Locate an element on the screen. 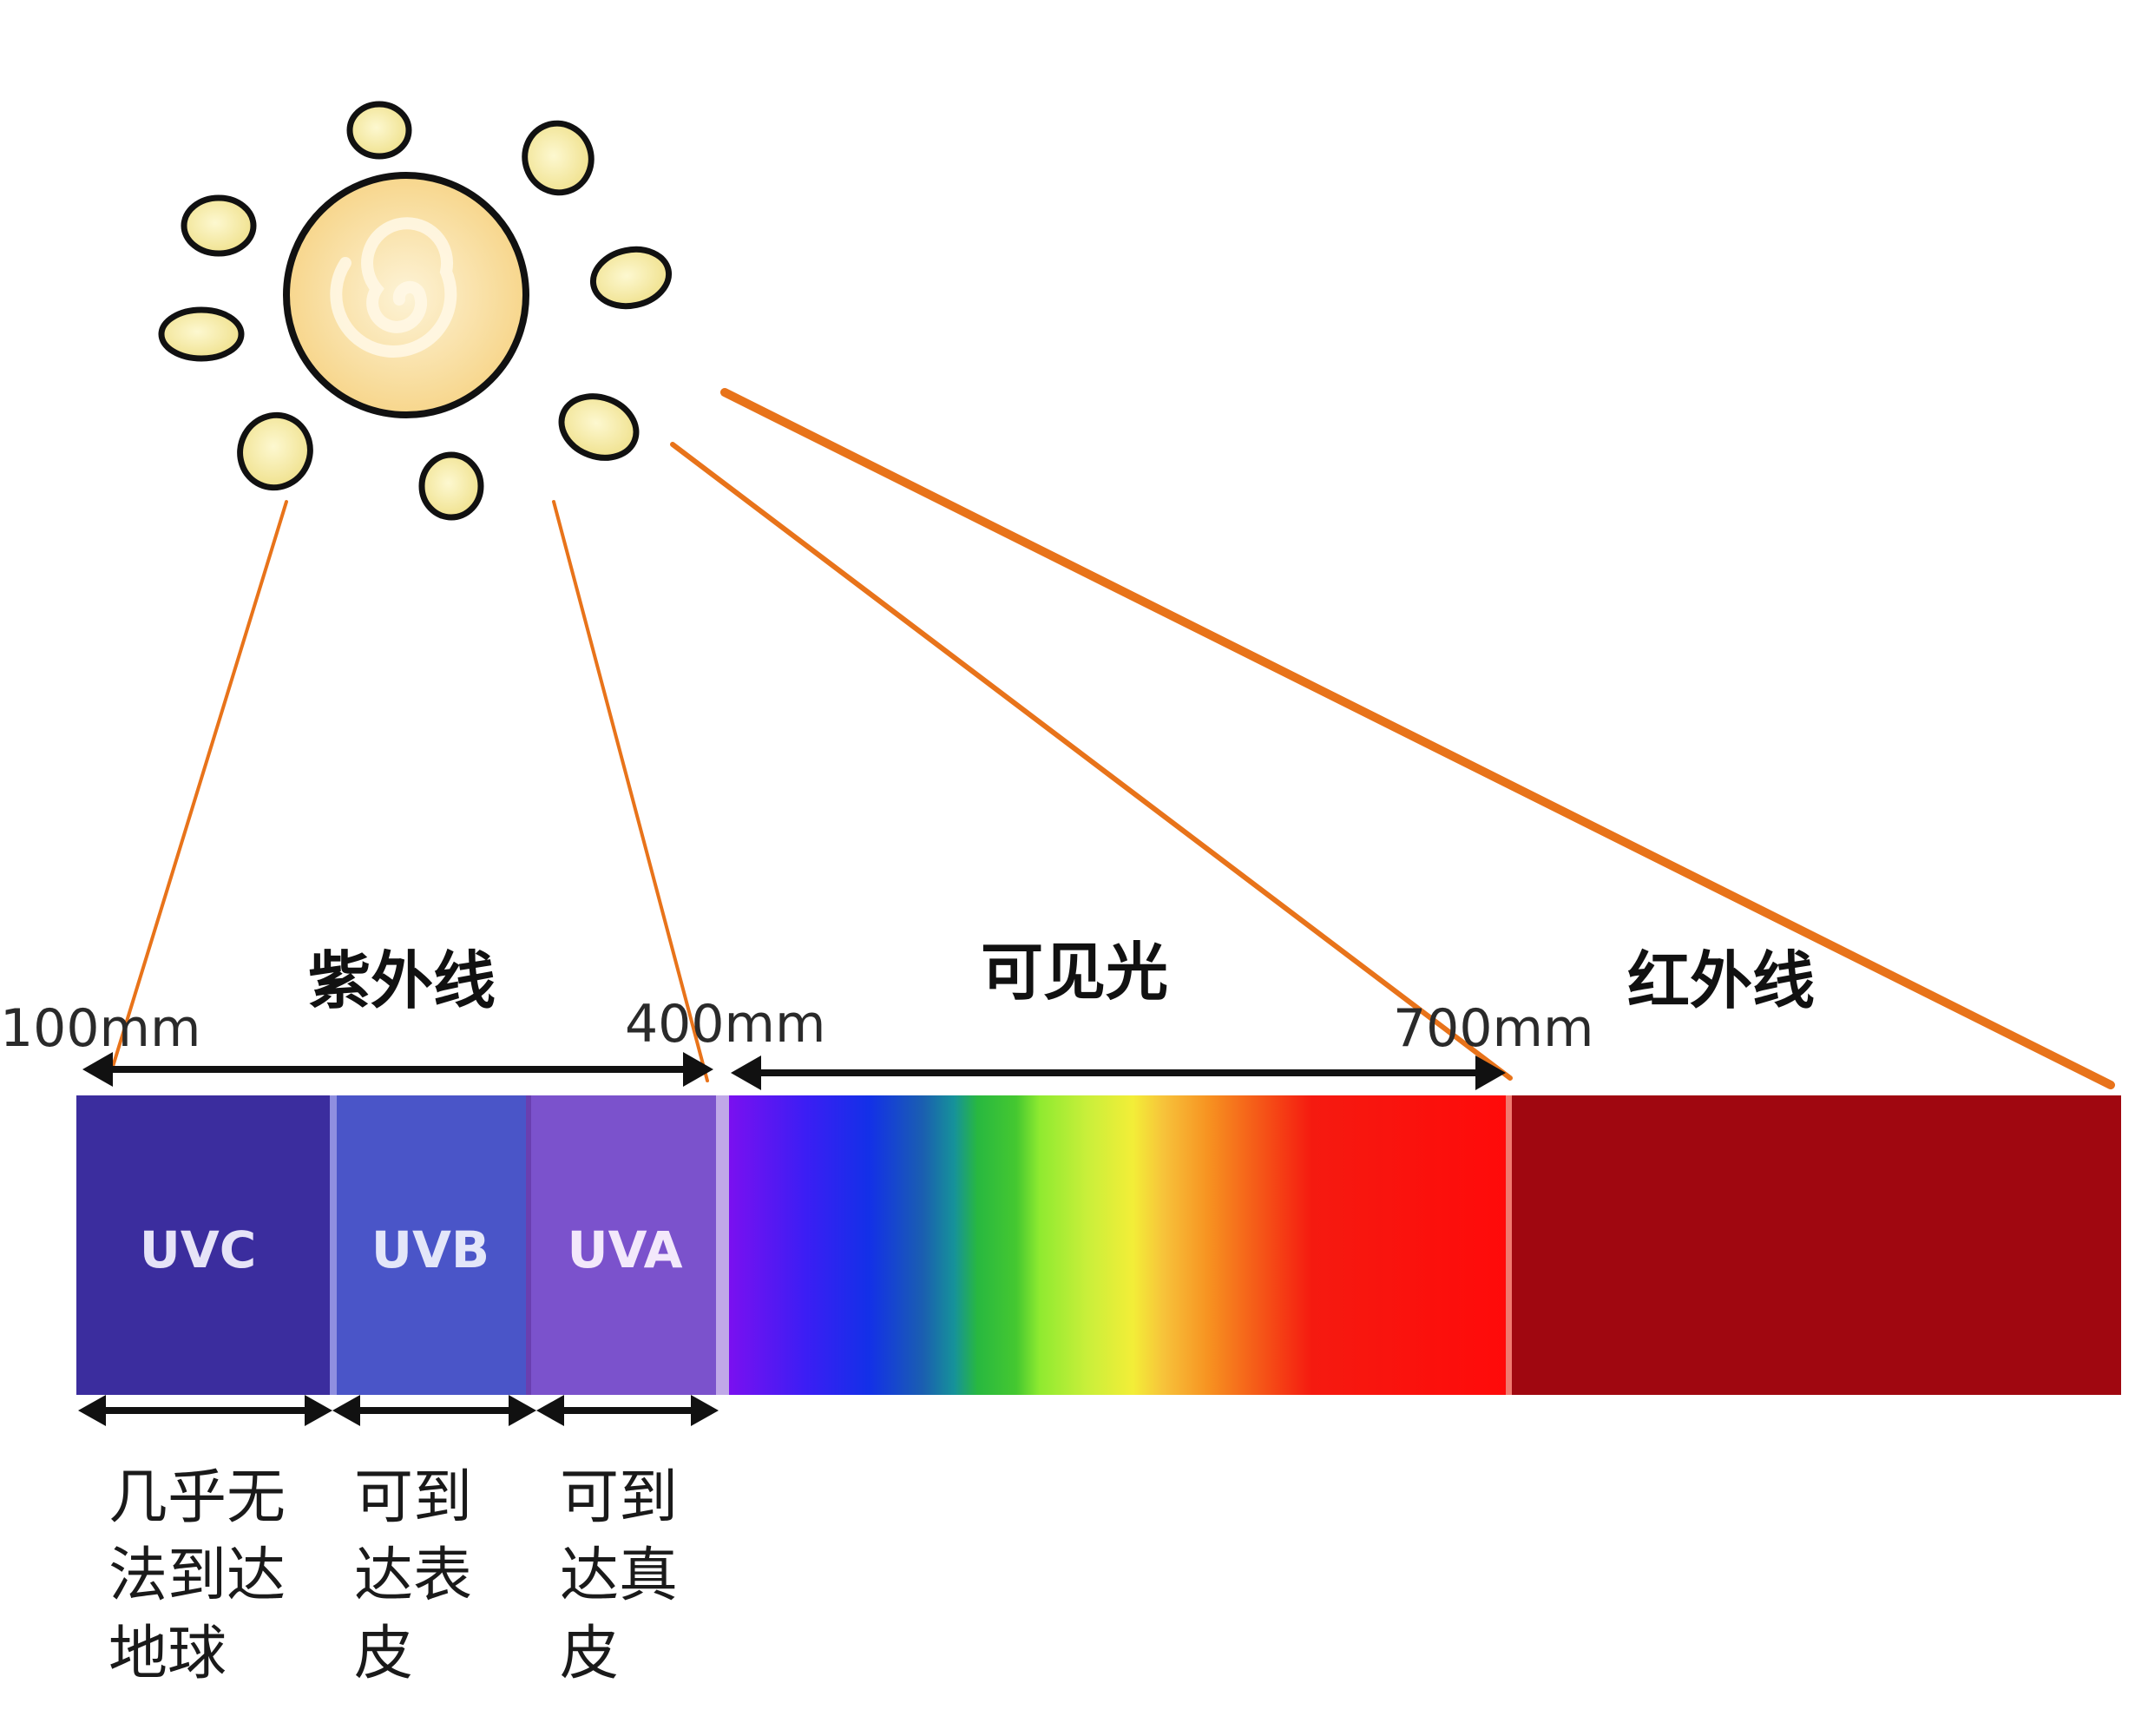 This screenshot has width=2135, height=1736. visible-band is located at coordinates (1117, 1245).